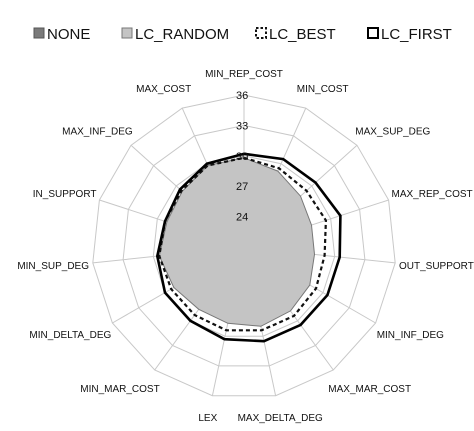 Image resolution: width=474 pixels, height=431 pixels. What do you see at coordinates (302, 34) in the screenshot?
I see `legend-label: LC_BEST` at bounding box center [302, 34].